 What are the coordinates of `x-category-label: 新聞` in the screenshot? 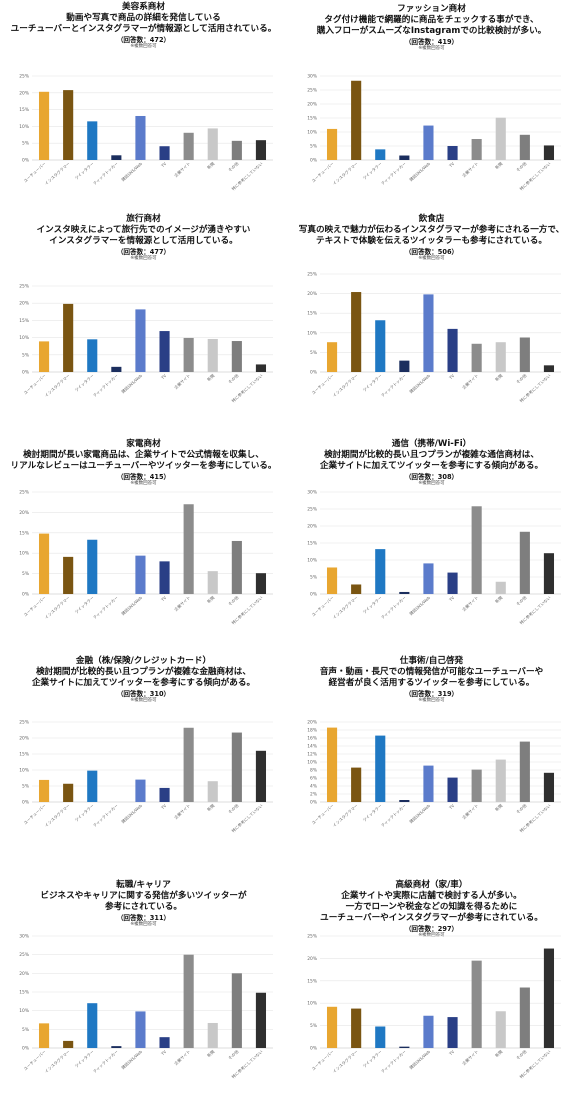 It's located at (498, 599).